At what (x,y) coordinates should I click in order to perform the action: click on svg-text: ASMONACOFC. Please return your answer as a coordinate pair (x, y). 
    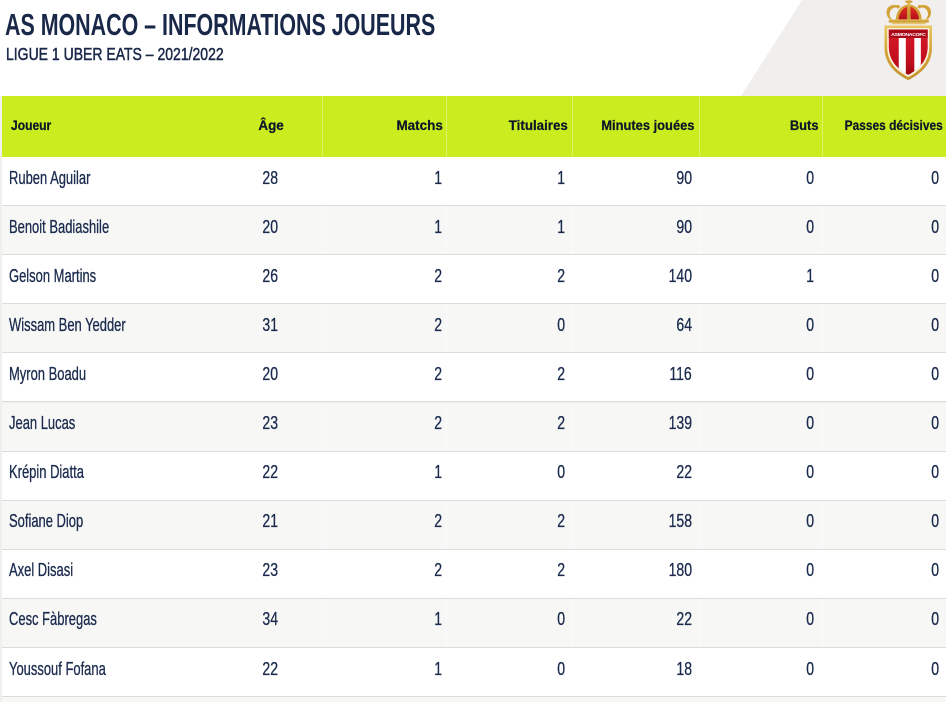
    Looking at the image, I should click on (908, 35).